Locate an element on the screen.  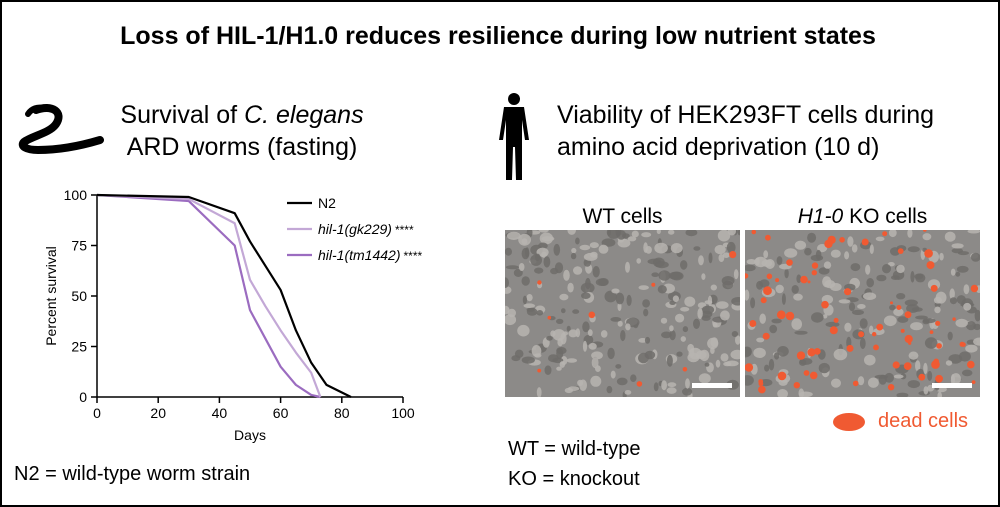
x-tick-label: 60 is located at coordinates (281, 413).